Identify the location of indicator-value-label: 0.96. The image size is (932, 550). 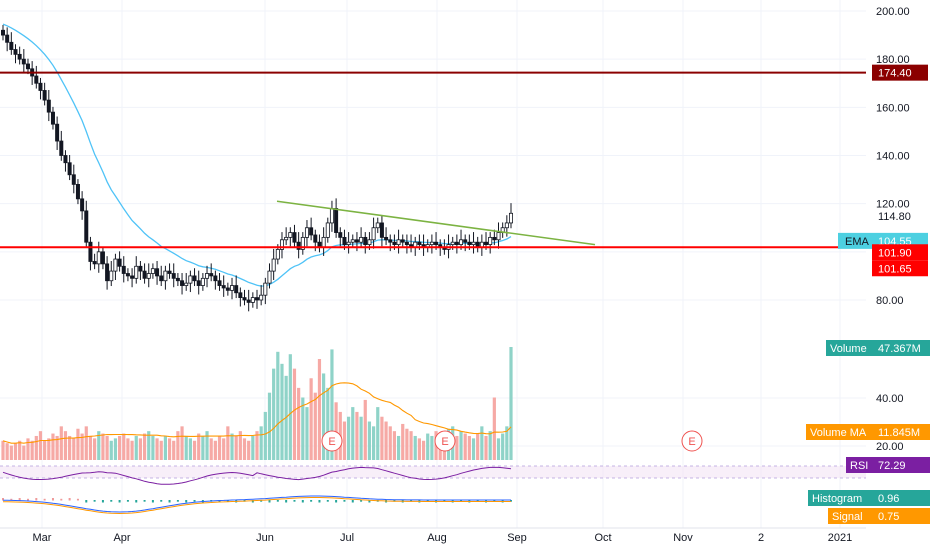
(888, 499).